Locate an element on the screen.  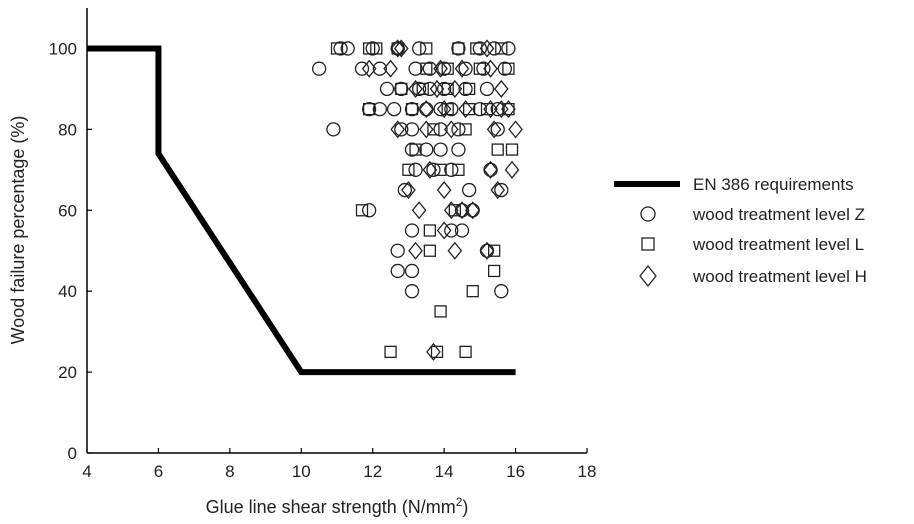
legend-requirement-label: EN 386 requirements is located at coordinates (773, 184).